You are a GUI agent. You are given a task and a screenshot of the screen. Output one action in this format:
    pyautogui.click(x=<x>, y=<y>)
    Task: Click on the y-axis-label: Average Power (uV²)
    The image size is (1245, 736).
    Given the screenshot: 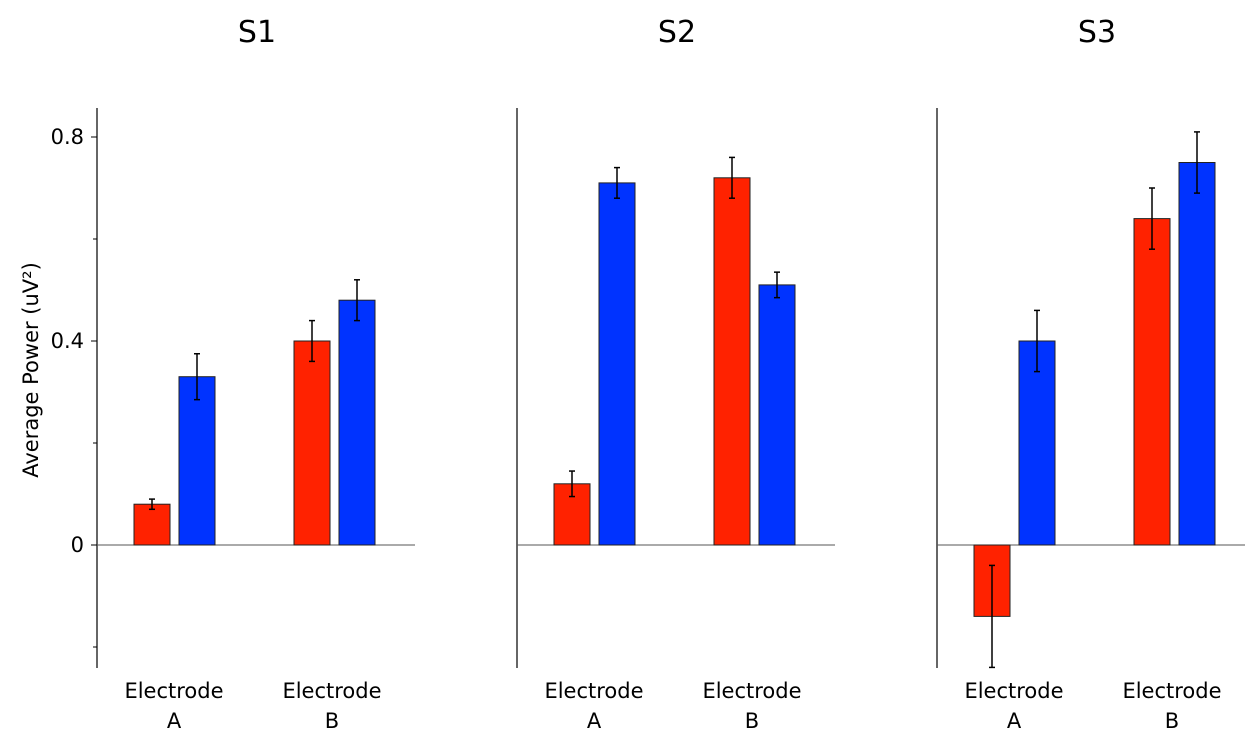 What is the action you would take?
    pyautogui.click(x=31, y=370)
    